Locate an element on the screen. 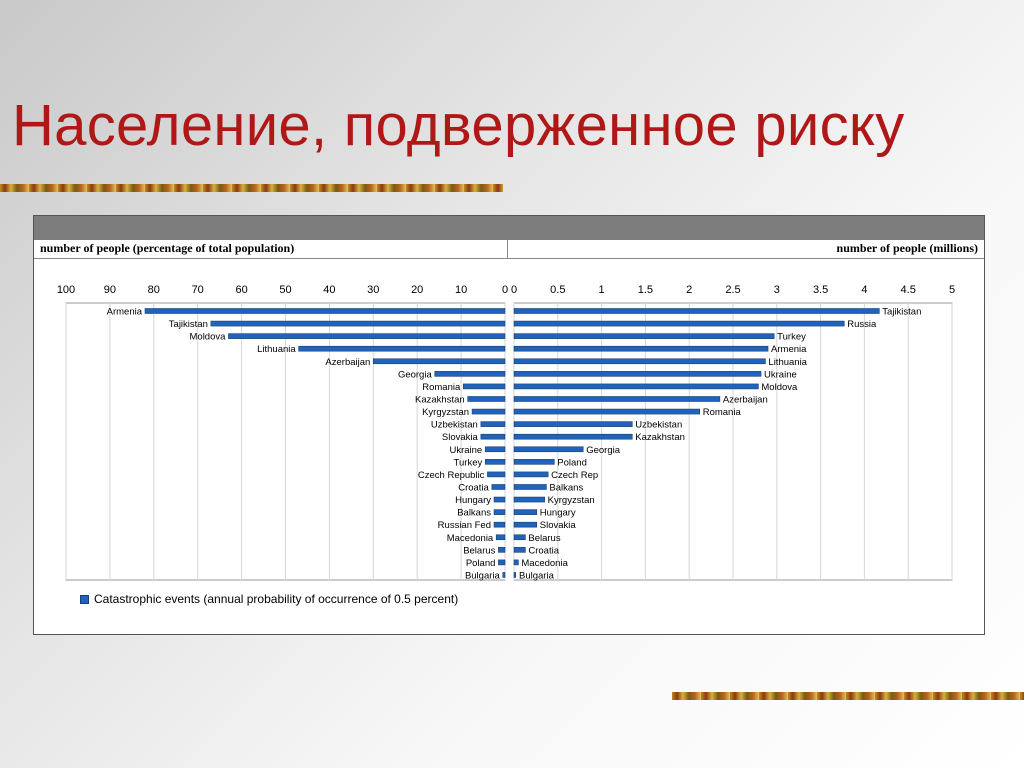 This screenshot has width=1024, height=768. left-tick-label: 60 is located at coordinates (241, 290).